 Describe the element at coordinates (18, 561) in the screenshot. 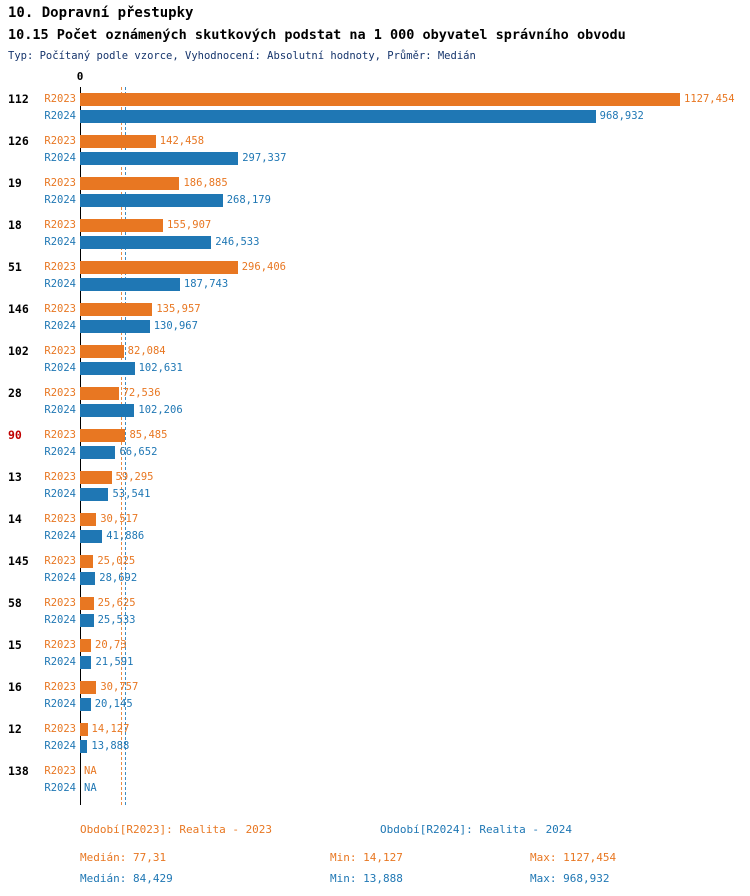

I see `category-label: 145` at that location.